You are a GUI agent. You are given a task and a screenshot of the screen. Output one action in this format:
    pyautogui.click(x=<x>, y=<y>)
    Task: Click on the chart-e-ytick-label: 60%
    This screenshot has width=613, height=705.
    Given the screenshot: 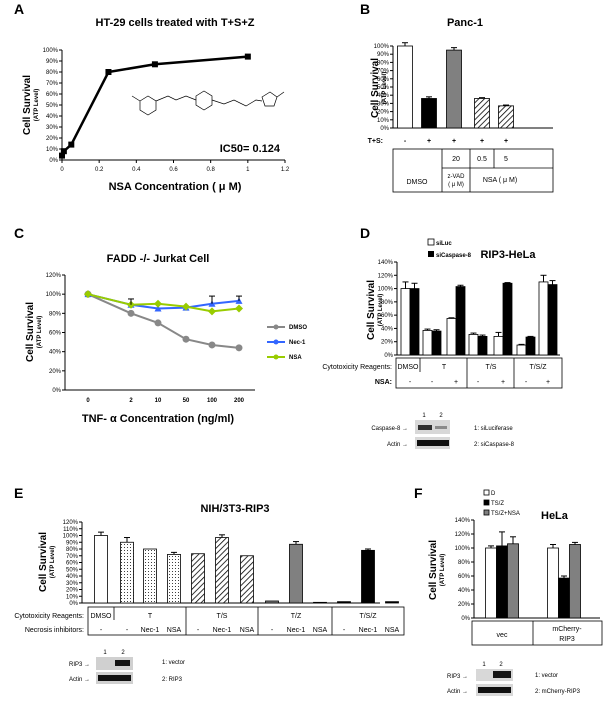 What is the action you would take?
    pyautogui.click(x=72, y=564)
    